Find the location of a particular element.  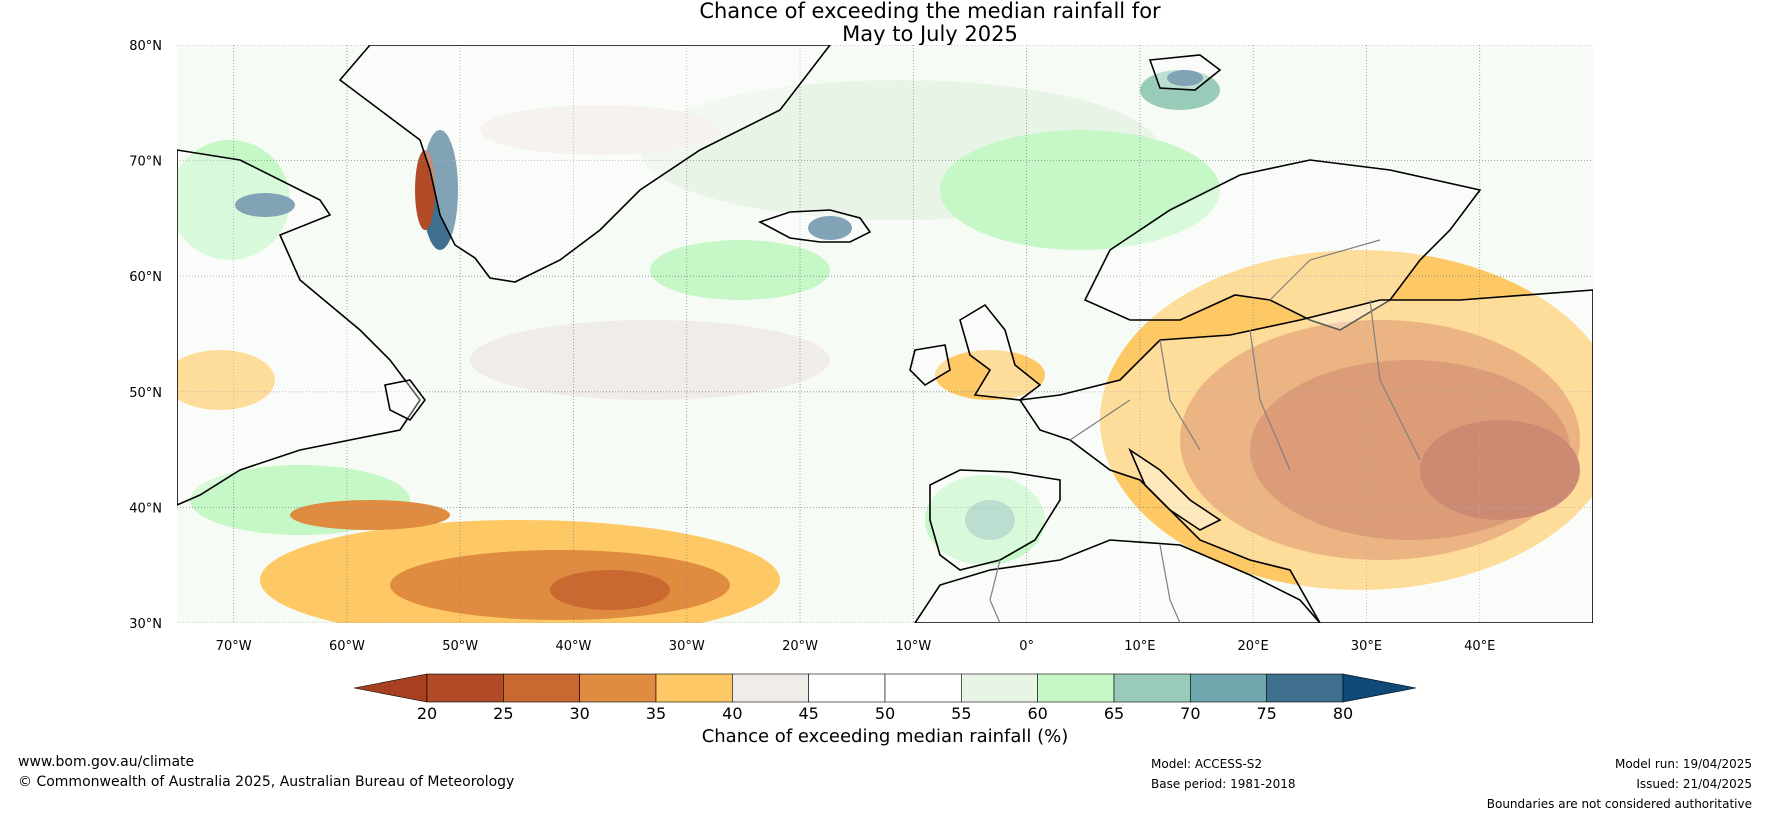

prob-area-subtropical-rust is located at coordinates (610, 590).